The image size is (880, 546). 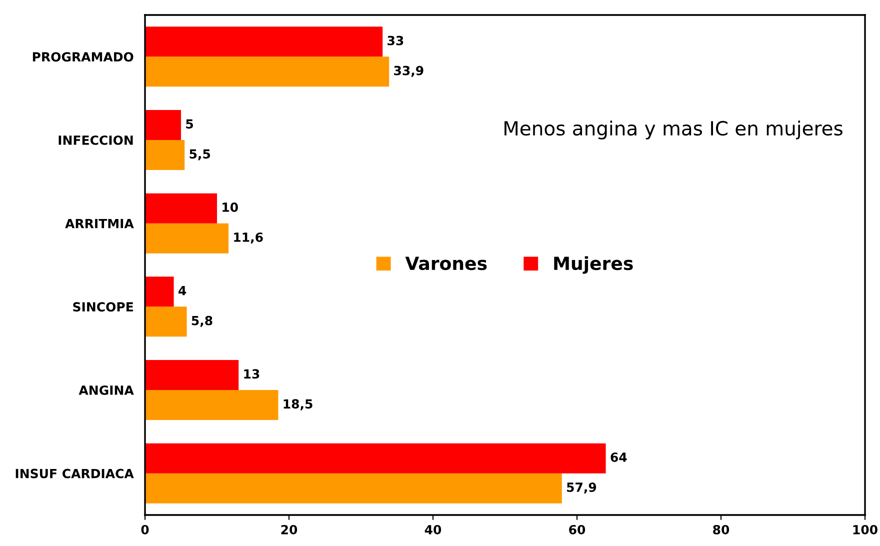 I want to click on y-tick-label: ANGINA, so click(x=106, y=390).